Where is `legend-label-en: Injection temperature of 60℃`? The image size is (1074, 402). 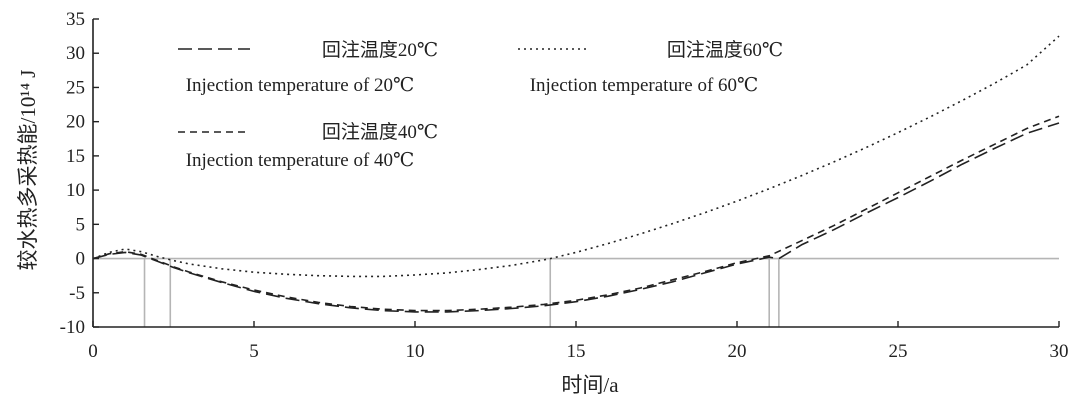
legend-label-en: Injection temperature of 60℃ is located at coordinates (644, 85).